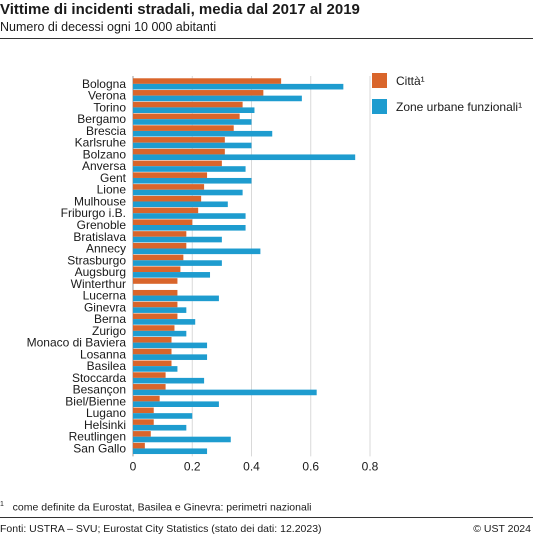 This screenshot has height=539, width=533. Describe the element at coordinates (2, 504) in the screenshot. I see `footnote-marker: 1` at that location.